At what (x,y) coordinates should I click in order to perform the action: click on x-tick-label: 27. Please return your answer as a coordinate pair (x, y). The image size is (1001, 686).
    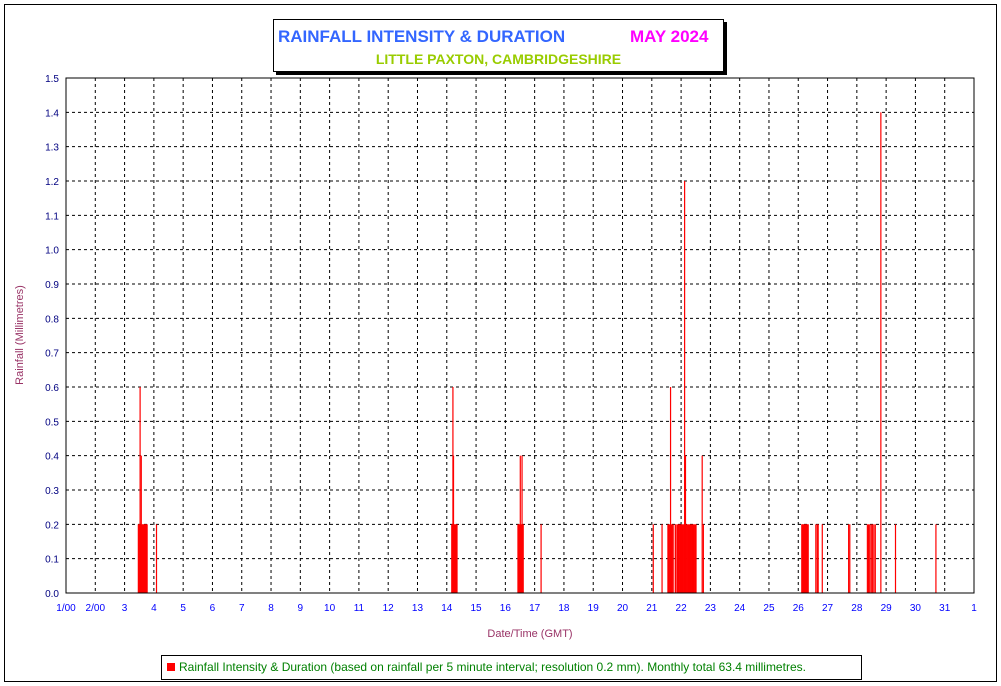
    Looking at the image, I should click on (828, 608).